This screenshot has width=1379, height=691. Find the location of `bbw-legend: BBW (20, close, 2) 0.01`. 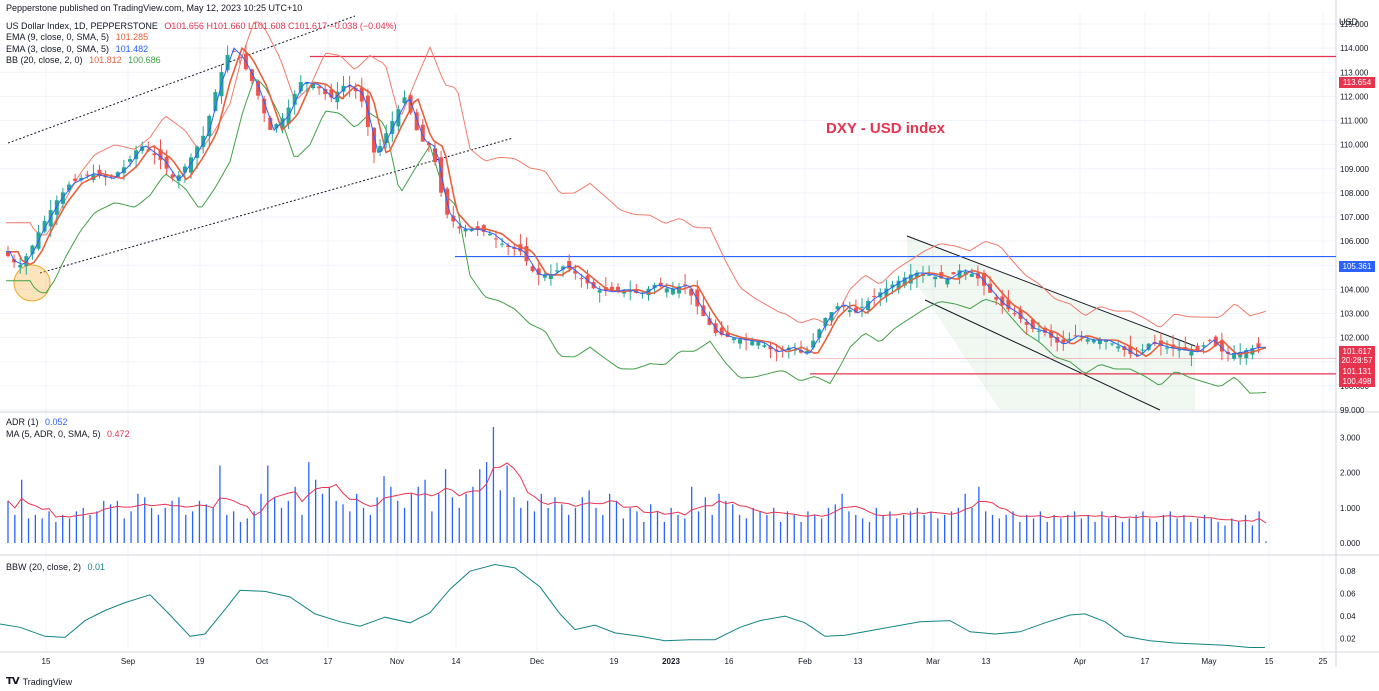

bbw-legend: BBW (20, close, 2) 0.01 is located at coordinates (55, 567).